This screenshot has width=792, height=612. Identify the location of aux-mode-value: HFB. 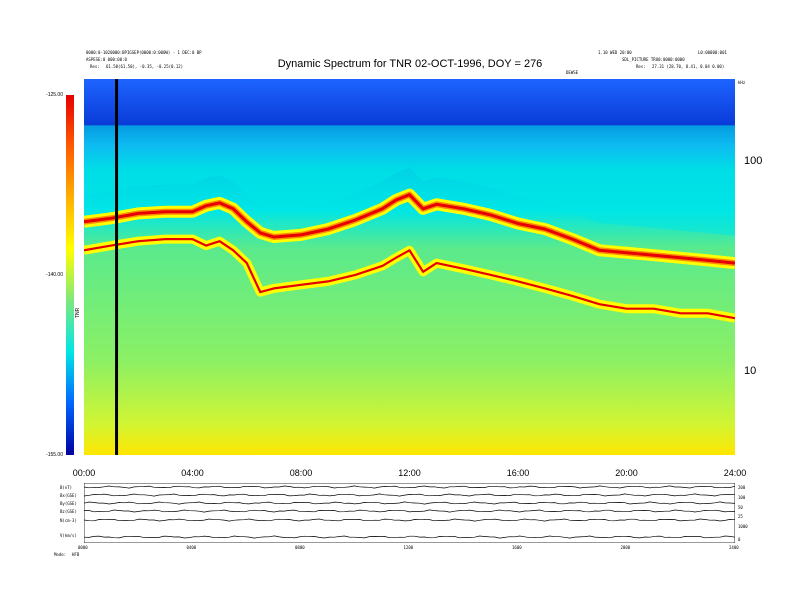
(76, 554).